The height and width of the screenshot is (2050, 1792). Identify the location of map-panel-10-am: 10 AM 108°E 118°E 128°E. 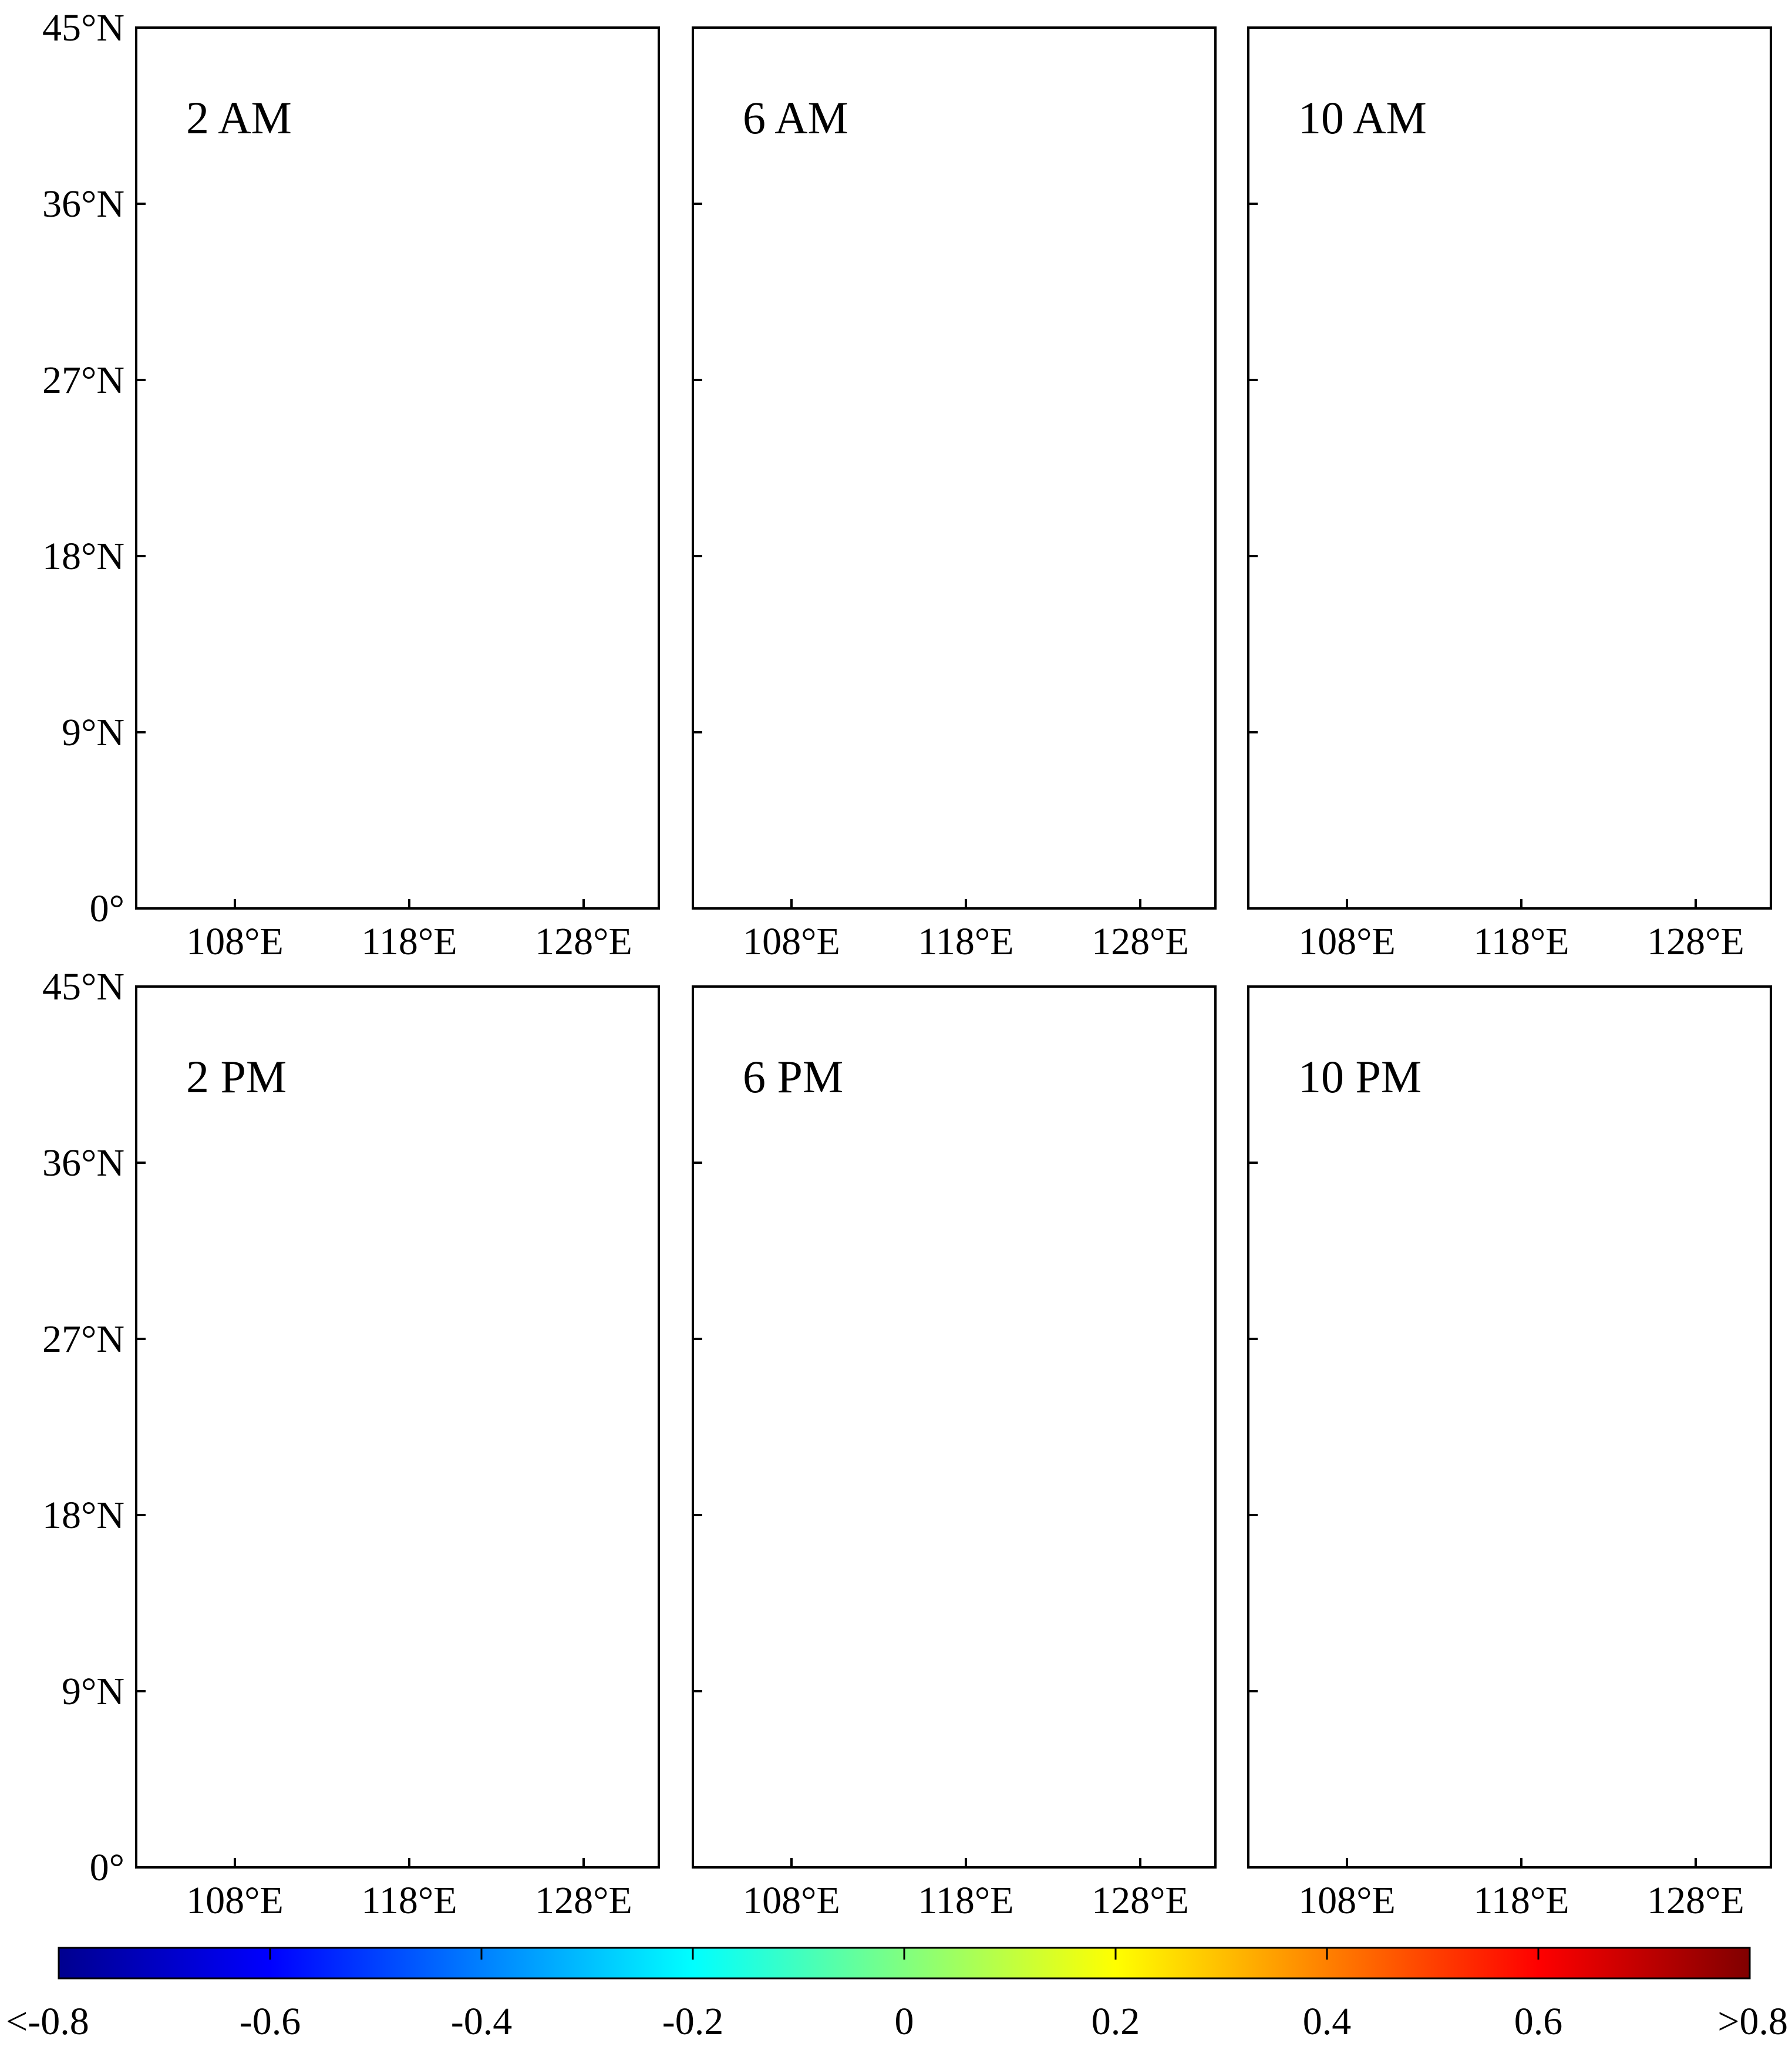
(1509, 495).